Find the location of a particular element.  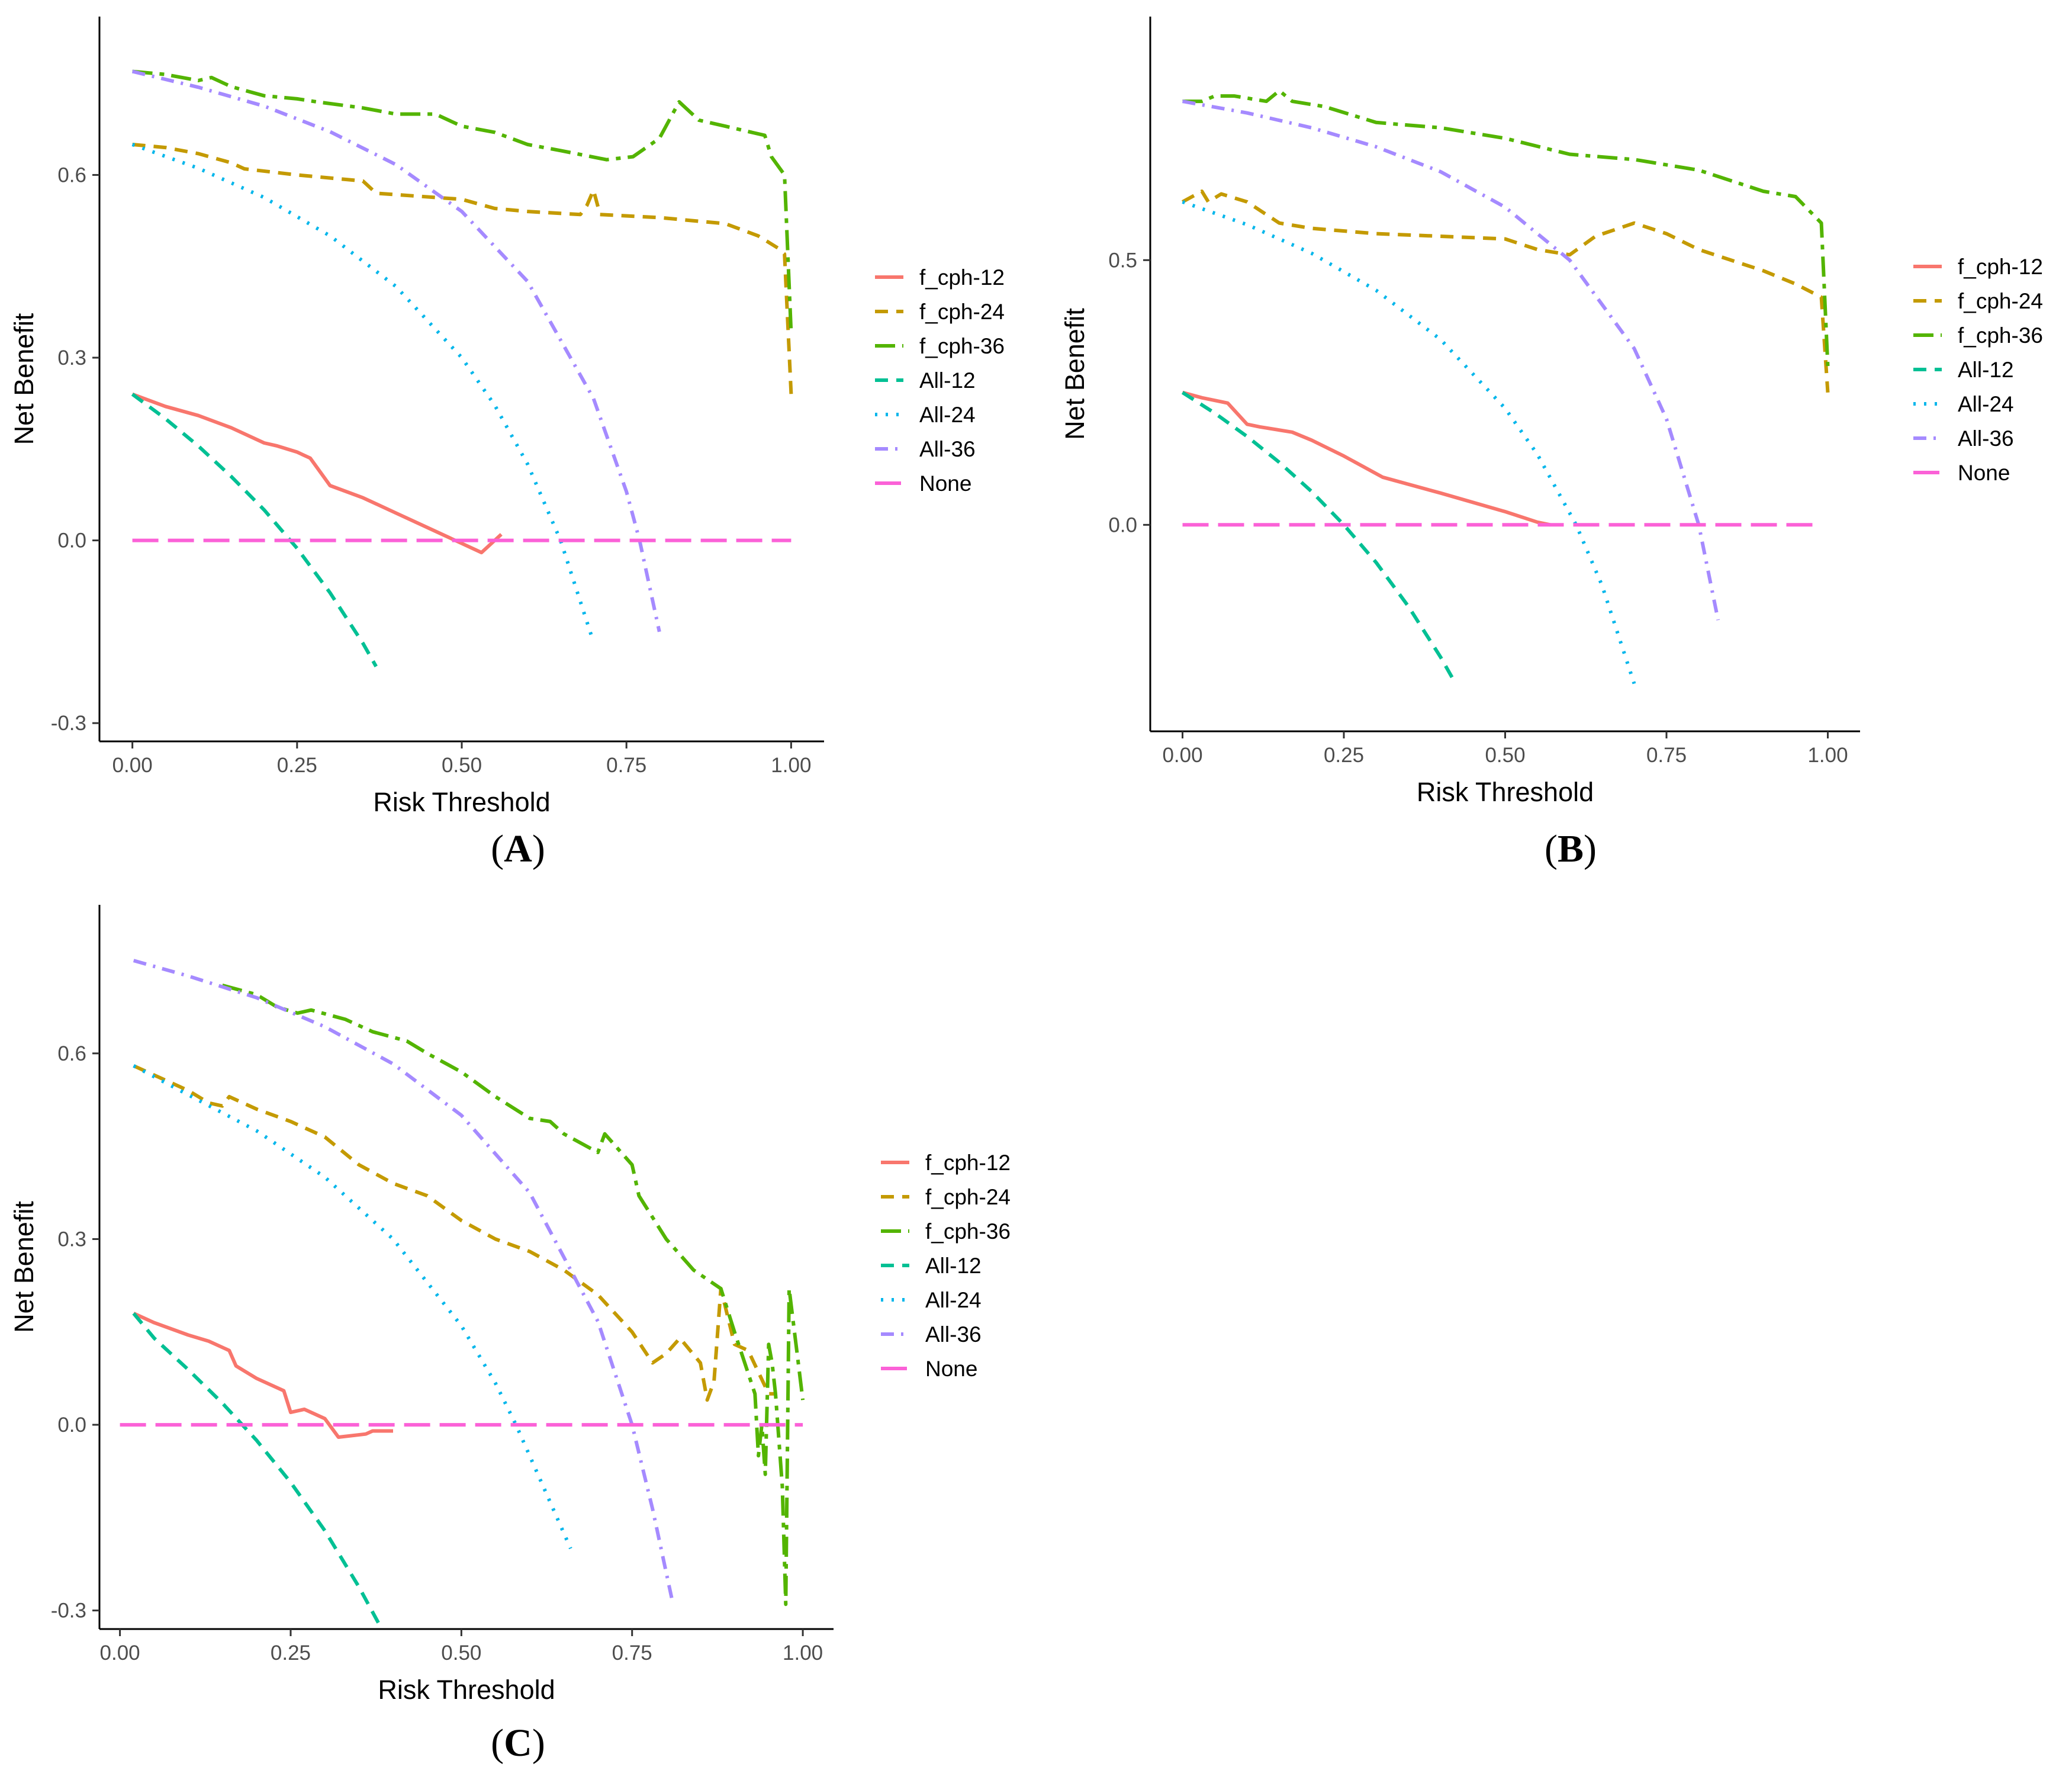

caption-letter: A is located at coordinates (518, 849).